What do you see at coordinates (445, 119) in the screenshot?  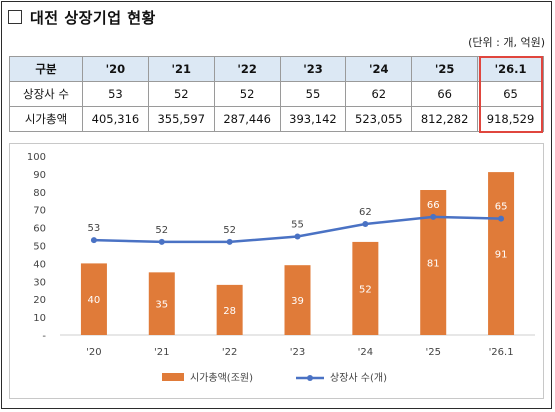 I see `table-cell: 812,282` at bounding box center [445, 119].